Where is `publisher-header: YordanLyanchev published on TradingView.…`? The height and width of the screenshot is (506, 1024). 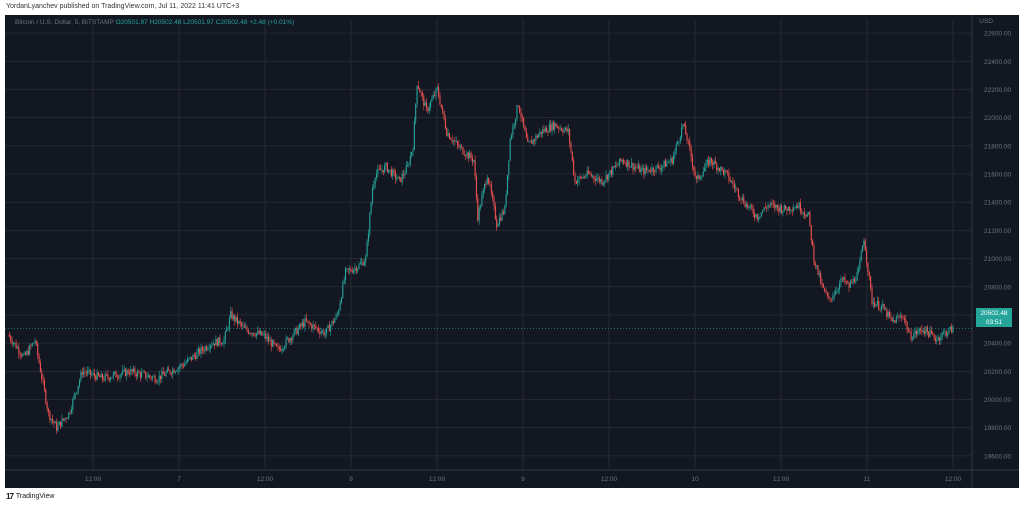
publisher-header: YordanLyanchev published on TradingView.… is located at coordinates (123, 6).